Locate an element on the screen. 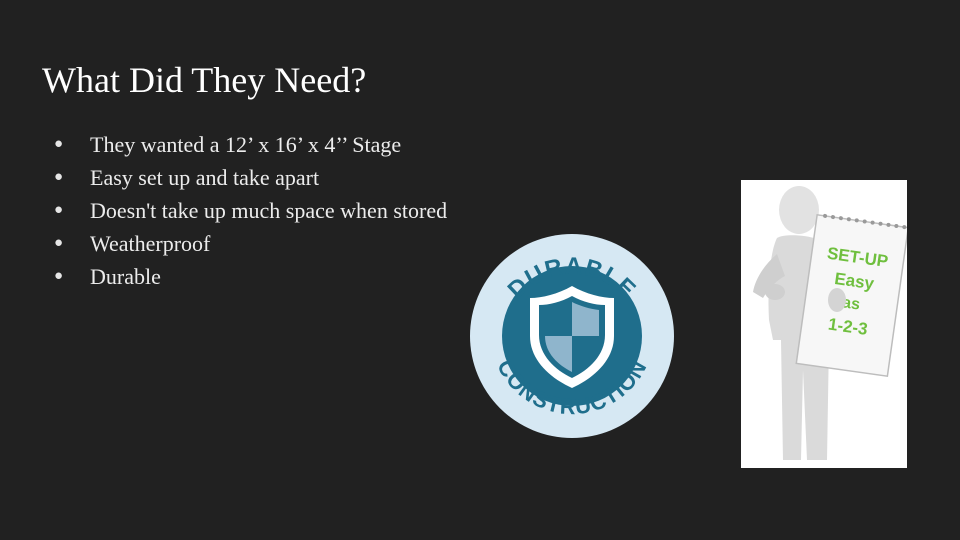 The width and height of the screenshot is (960, 540). bullet-text: They wanted a 12’ x 16’ x 4’’ Stage is located at coordinates (246, 144).